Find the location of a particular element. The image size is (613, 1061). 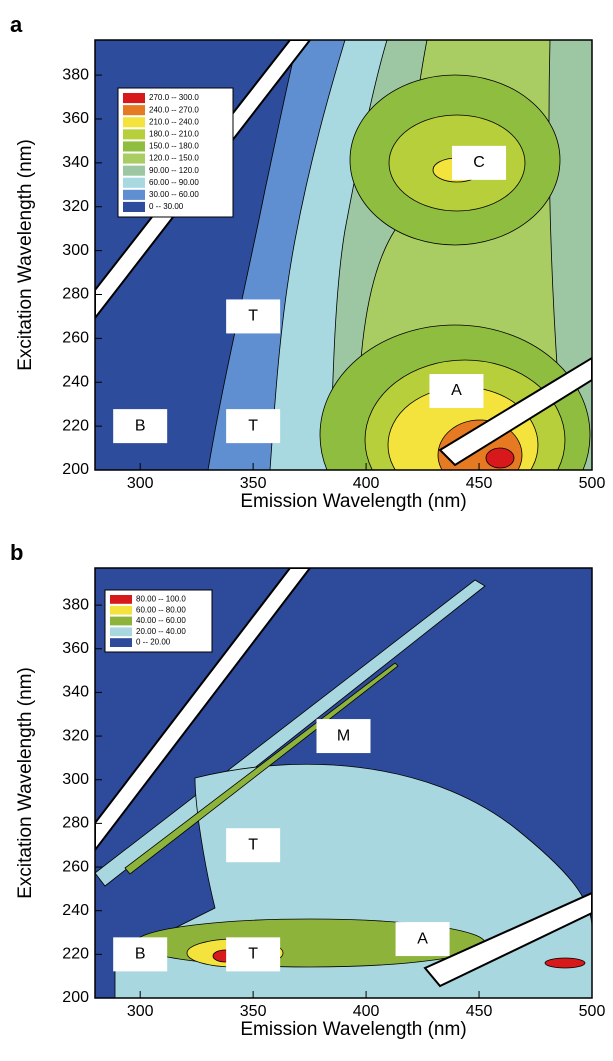

legend-label: 120.0 -- 150.0 is located at coordinates (174, 158).